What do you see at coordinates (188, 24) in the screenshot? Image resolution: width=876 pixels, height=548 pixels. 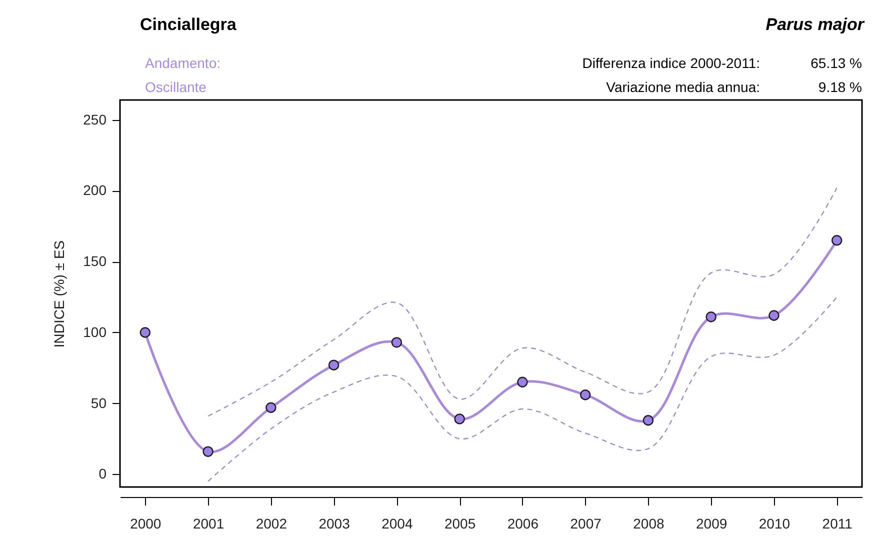 I see `chart-title: Cinciallegra` at bounding box center [188, 24].